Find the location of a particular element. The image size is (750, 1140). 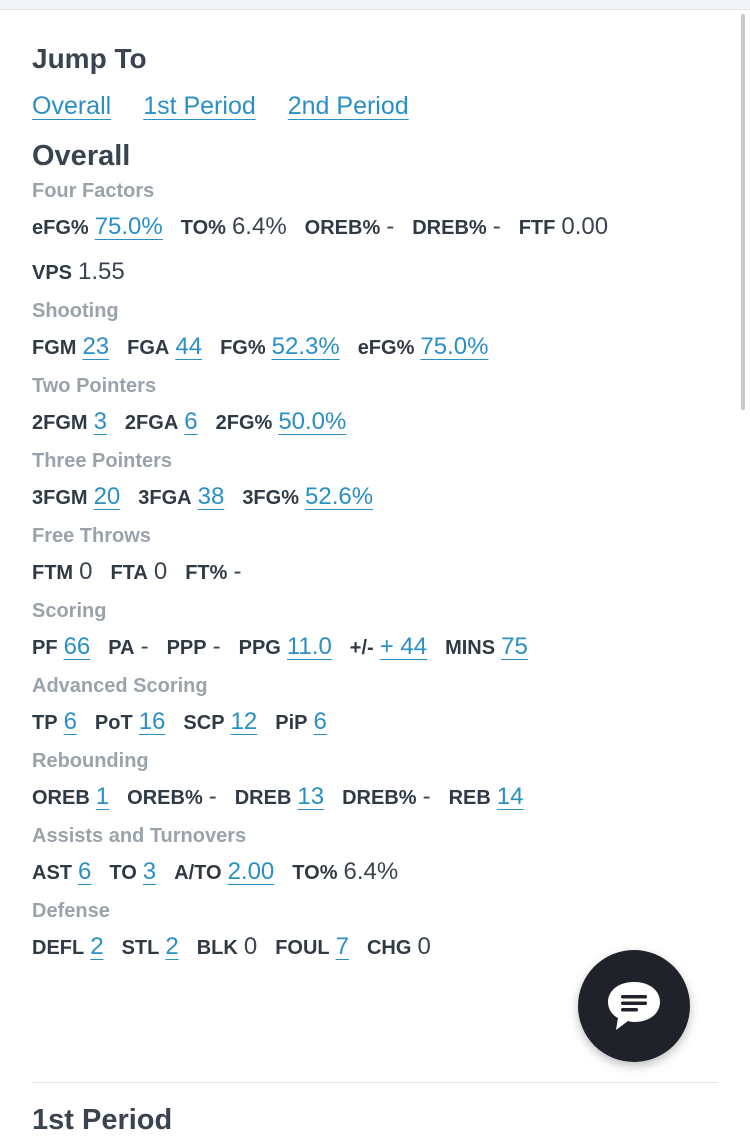

stat-item: +/- + 44 is located at coordinates (388, 648).